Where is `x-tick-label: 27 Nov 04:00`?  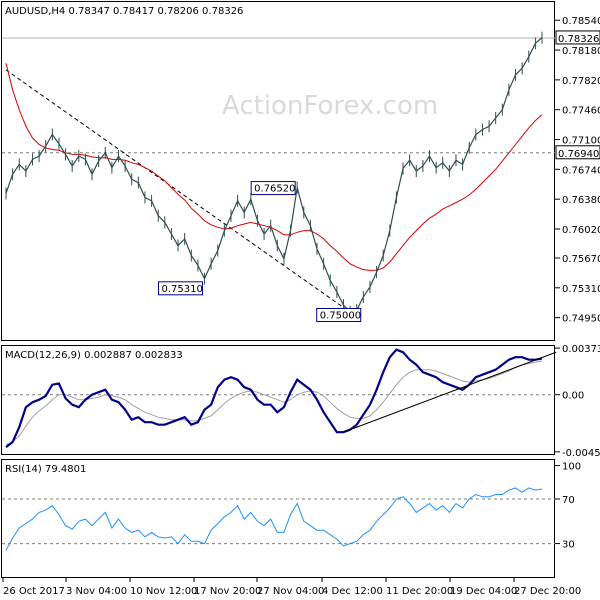
x-tick-label: 27 Nov 04:00 is located at coordinates (290, 591).